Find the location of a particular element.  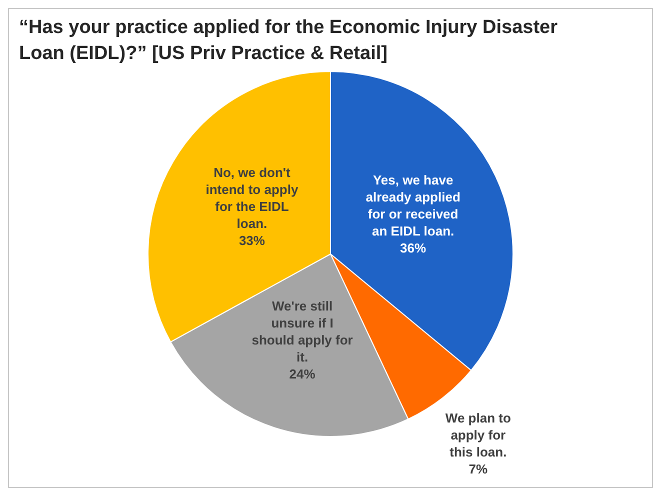

slice-label: No, we don't intend to apply for the EIDL loan. is located at coordinates (252, 198).